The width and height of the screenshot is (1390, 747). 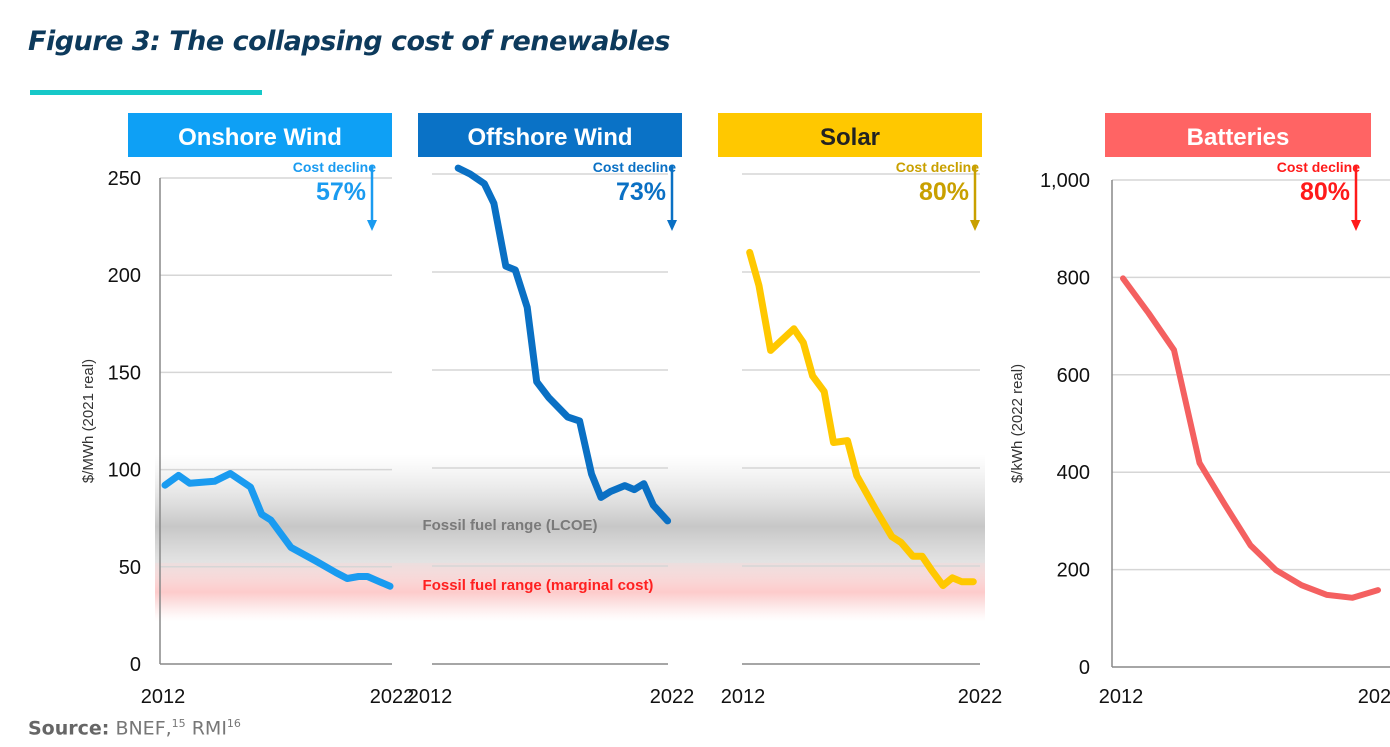 What do you see at coordinates (1017, 423) in the screenshot?
I see `y-axis-label: $/kWh (2022 real)` at bounding box center [1017, 423].